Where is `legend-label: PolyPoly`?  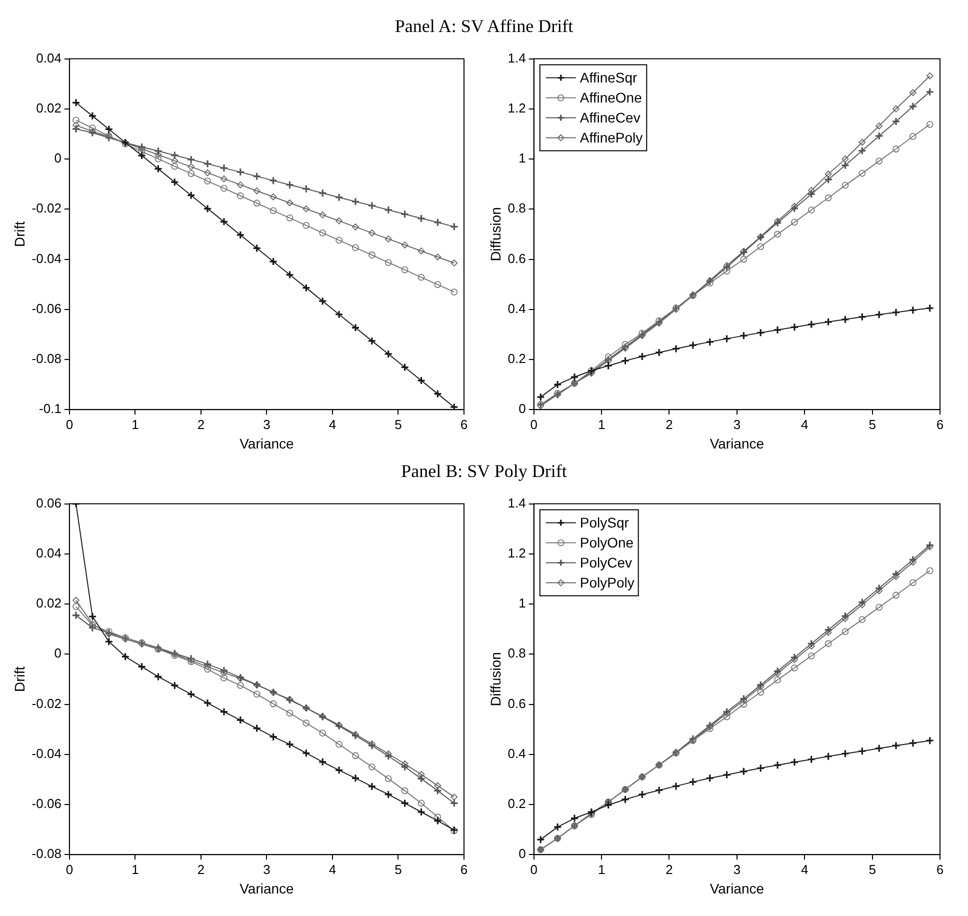 legend-label: PolyPoly is located at coordinates (607, 582).